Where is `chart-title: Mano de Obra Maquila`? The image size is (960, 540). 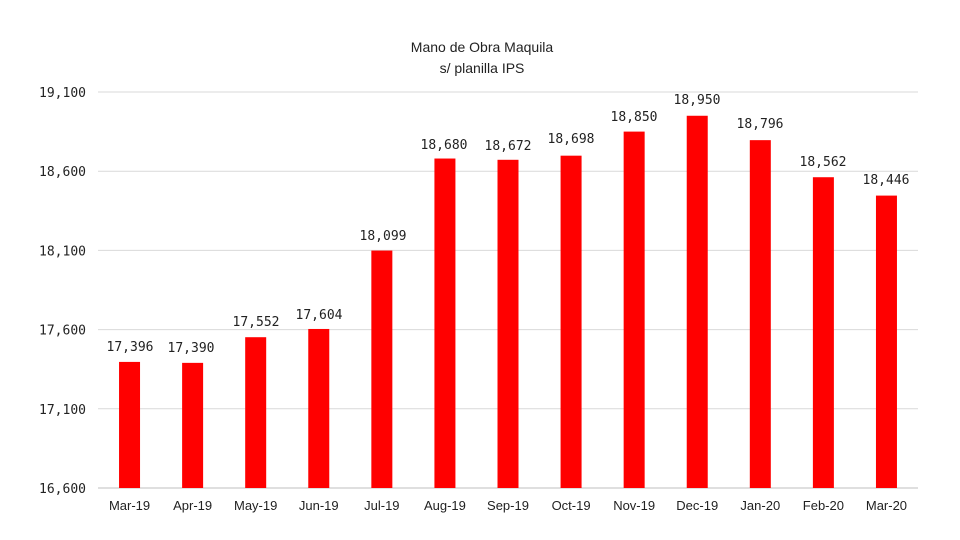
chart-title: Mano de Obra Maquila is located at coordinates (482, 47).